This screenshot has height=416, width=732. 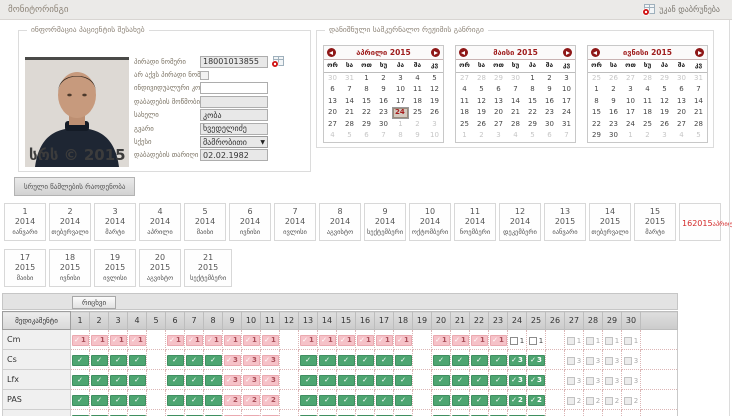 What do you see at coordinates (277, 61) in the screenshot?
I see `person-lookup-button` at bounding box center [277, 61].